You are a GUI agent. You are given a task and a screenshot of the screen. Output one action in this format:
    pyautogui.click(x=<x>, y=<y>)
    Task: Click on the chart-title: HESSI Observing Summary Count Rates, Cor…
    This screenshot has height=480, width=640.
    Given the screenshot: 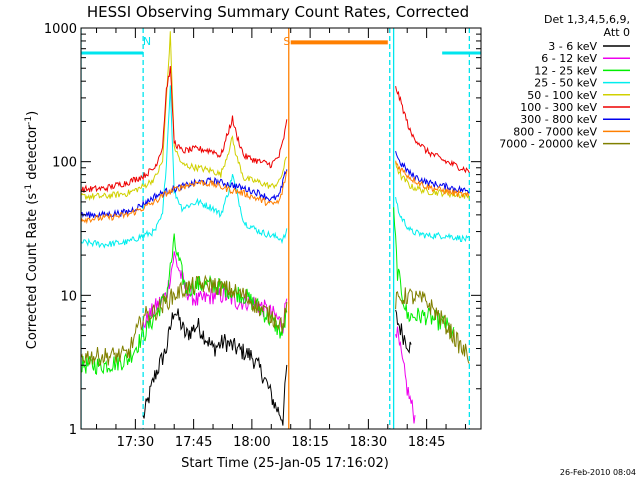 What is the action you would take?
    pyautogui.click(x=278, y=12)
    